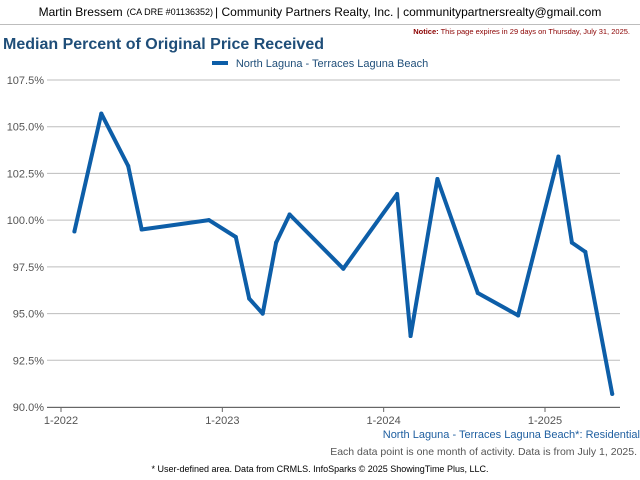 The image size is (640, 480). I want to click on y-tick-label: 100.0%, so click(26, 221).